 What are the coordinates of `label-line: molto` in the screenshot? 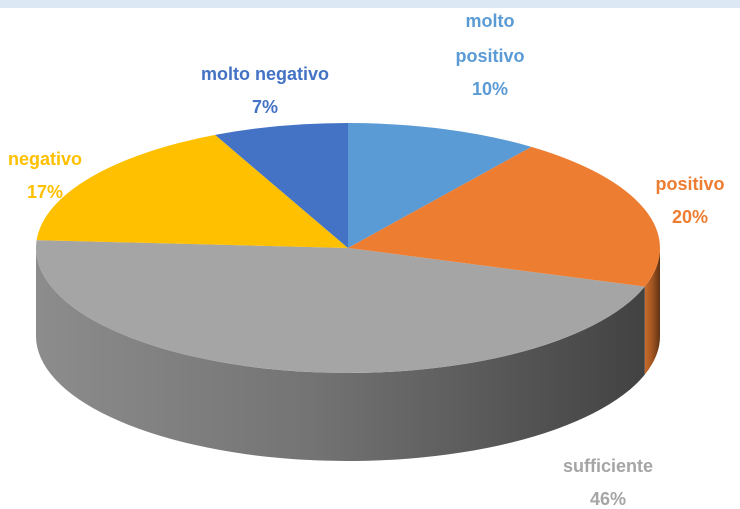 It's located at (490, 21).